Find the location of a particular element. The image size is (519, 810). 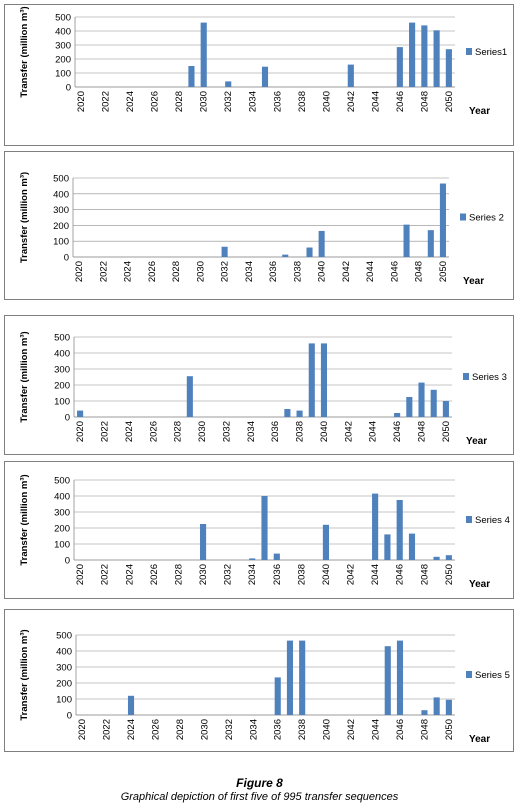

x-tick-label: 2030 is located at coordinates (204, 729).